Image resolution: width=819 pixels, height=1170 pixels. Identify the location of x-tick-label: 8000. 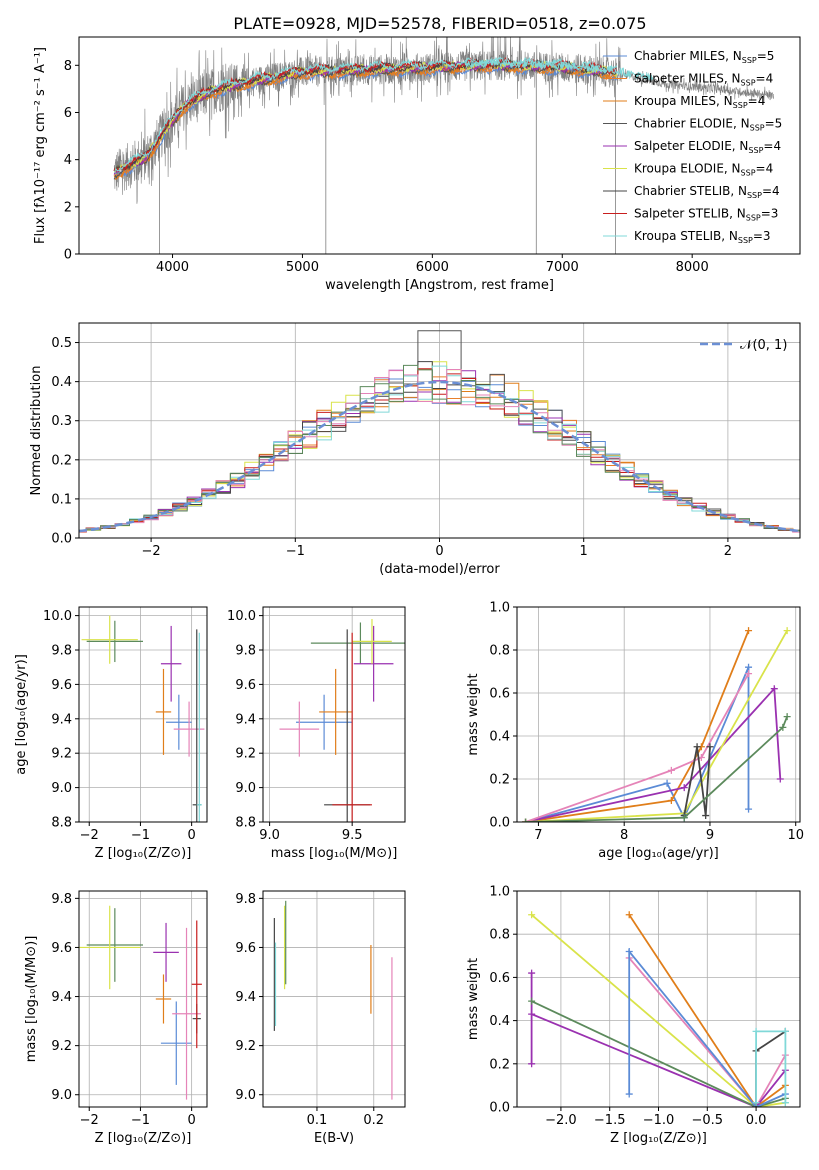
(692, 267).